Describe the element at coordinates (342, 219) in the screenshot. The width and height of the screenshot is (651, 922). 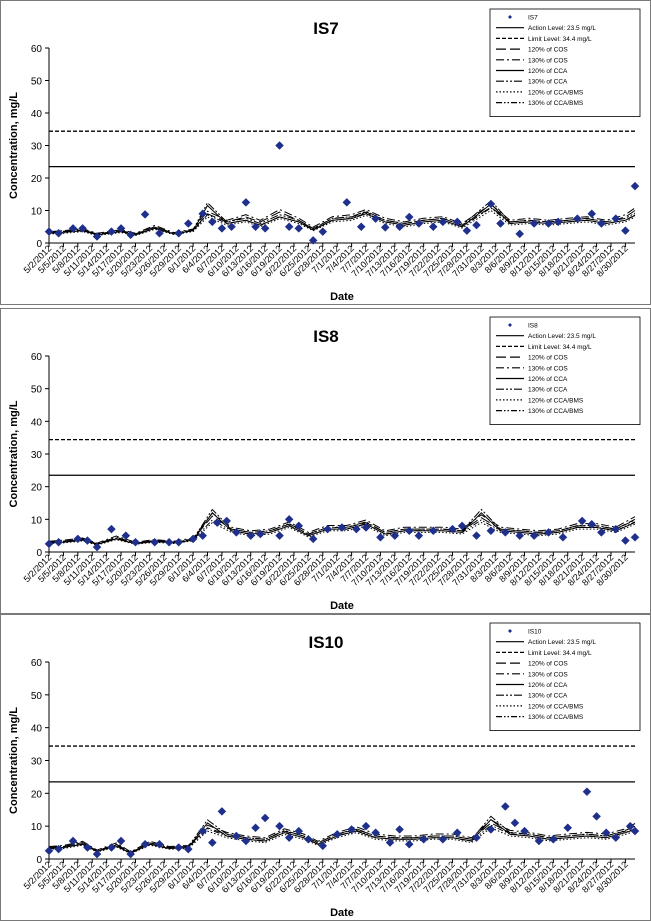
I see `series-line-120-of-cca` at that location.